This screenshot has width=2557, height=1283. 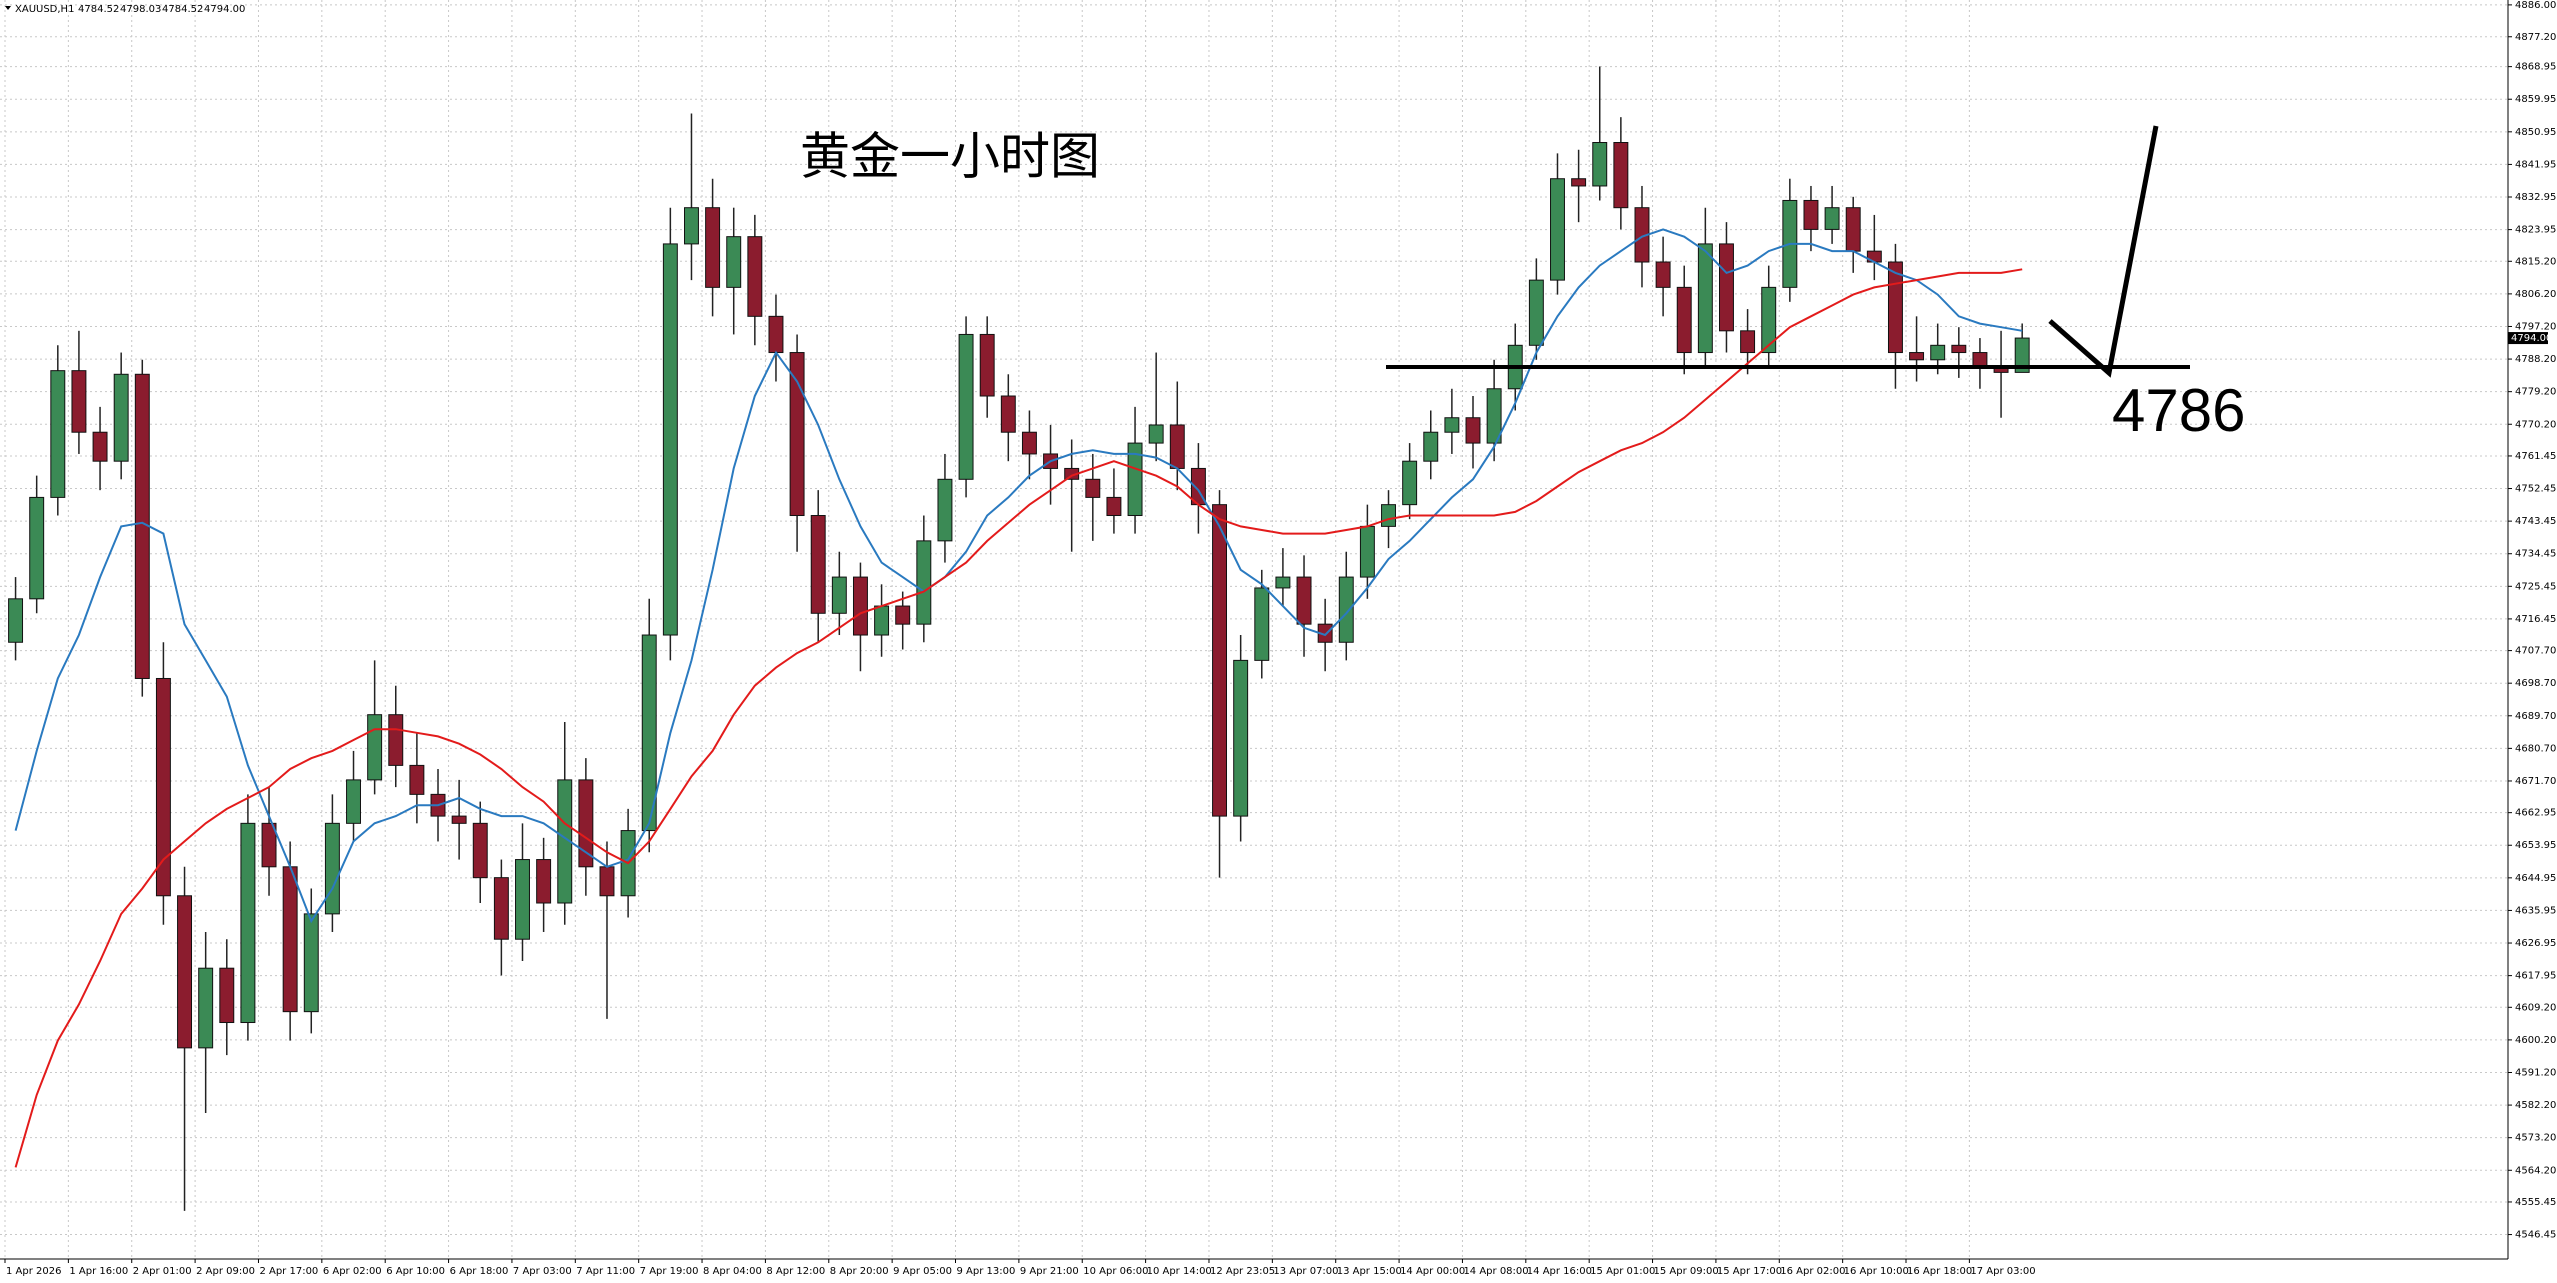 I want to click on x-tick-label: 7 Apr 03:00, so click(x=542, y=1271).